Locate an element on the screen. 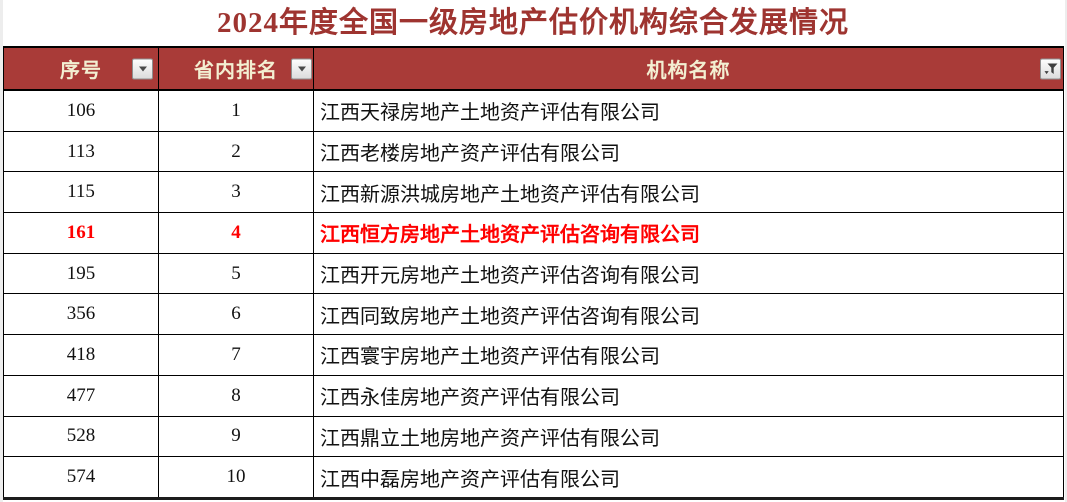 The image size is (1067, 502). org-name-cell: 江西老楼房地产资产评估有限公司 is located at coordinates (688, 151).